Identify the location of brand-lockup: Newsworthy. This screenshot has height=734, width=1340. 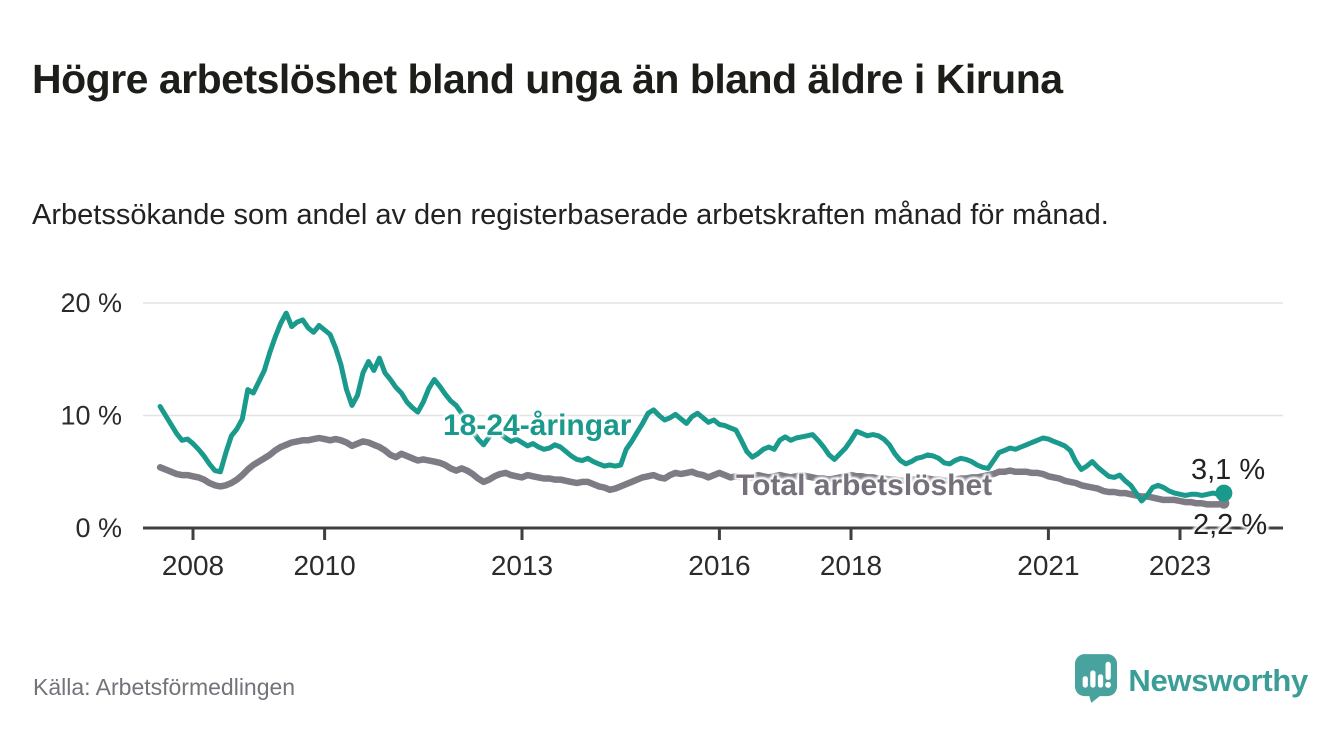
(1191, 681).